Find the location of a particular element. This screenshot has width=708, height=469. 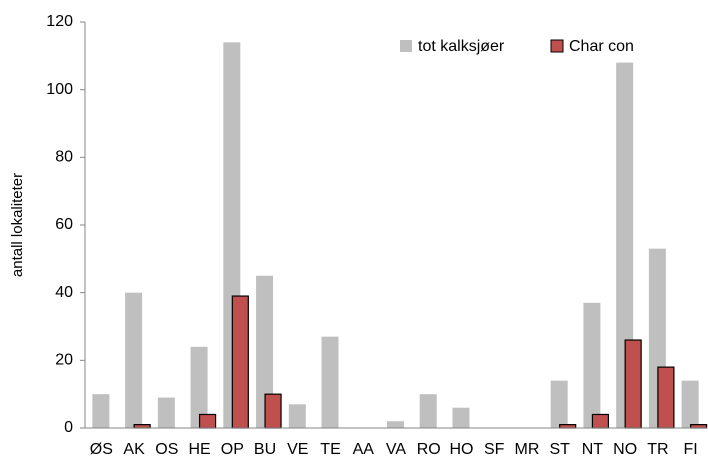

x-tick-label: HE is located at coordinates (199, 449).